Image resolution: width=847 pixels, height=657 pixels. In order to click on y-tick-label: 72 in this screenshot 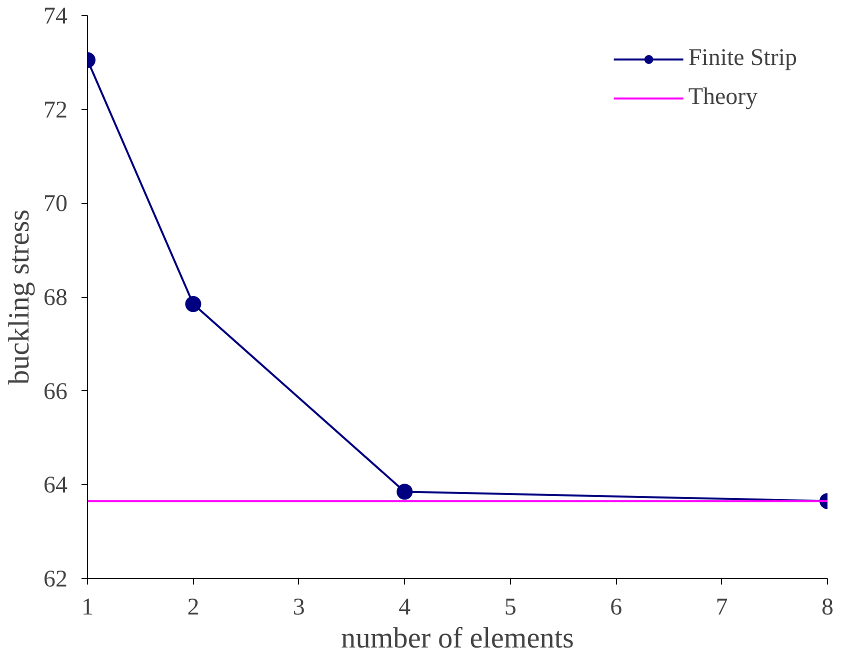, I will do `click(56, 110)`.